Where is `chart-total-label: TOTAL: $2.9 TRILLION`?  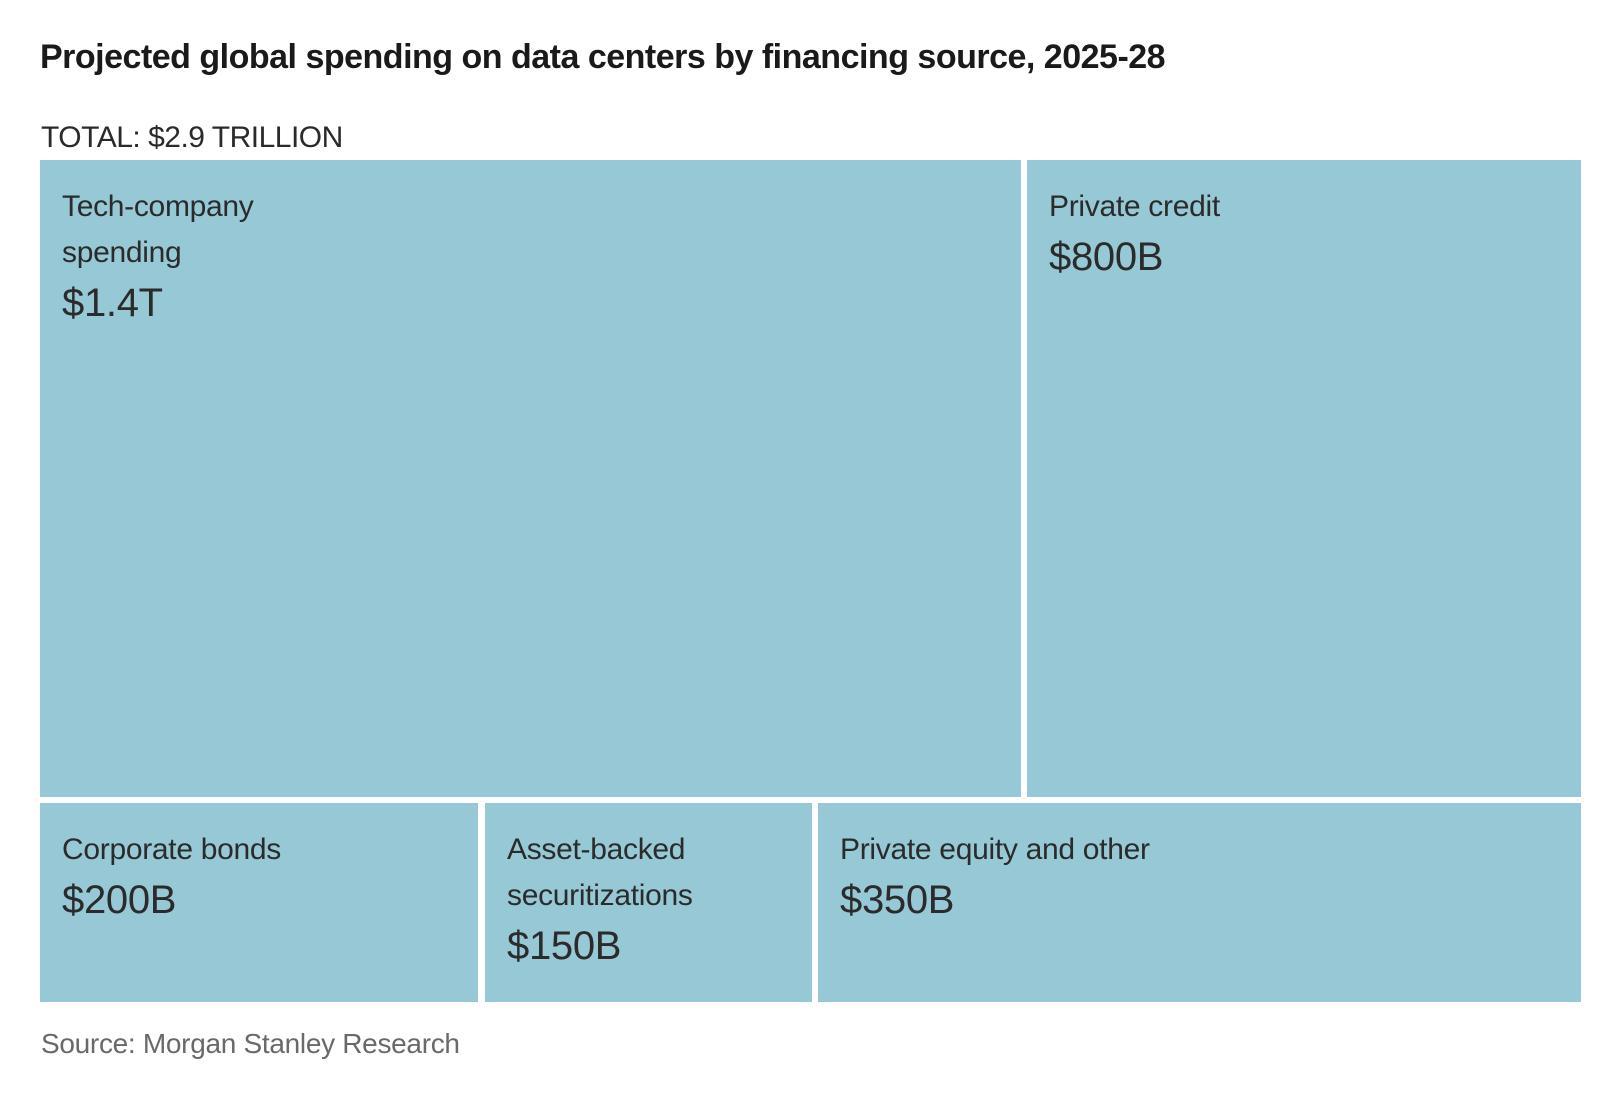 chart-total-label: TOTAL: $2.9 TRILLION is located at coordinates (192, 137).